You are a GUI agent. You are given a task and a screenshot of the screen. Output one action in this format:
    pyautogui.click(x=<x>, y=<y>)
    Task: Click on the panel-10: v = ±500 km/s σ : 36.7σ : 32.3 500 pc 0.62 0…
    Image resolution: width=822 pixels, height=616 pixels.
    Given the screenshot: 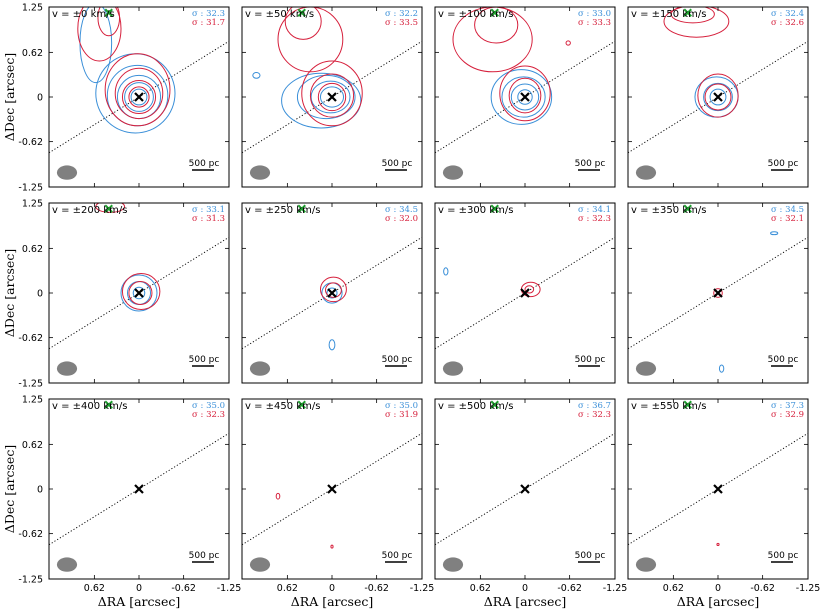 What is the action you would take?
    pyautogui.click(x=531, y=503)
    